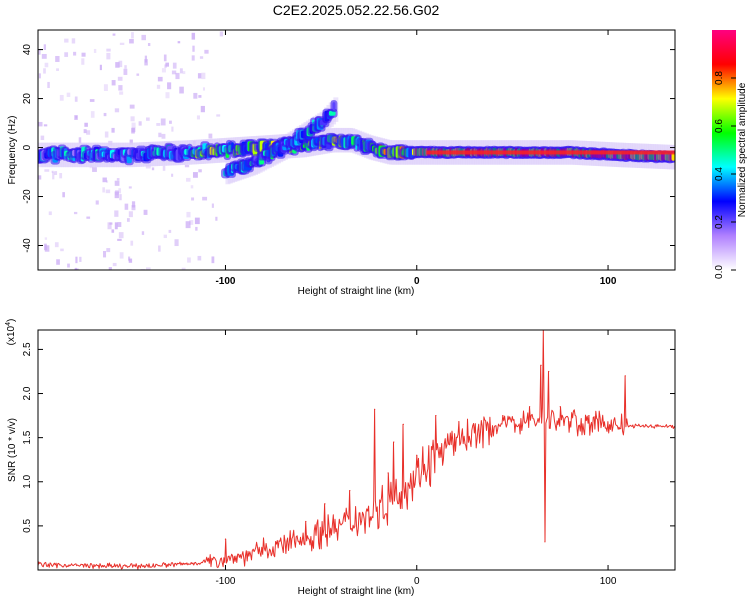 This screenshot has height=600, width=750. I want to click on spectrogram-xtick-label: 0, so click(417, 281).